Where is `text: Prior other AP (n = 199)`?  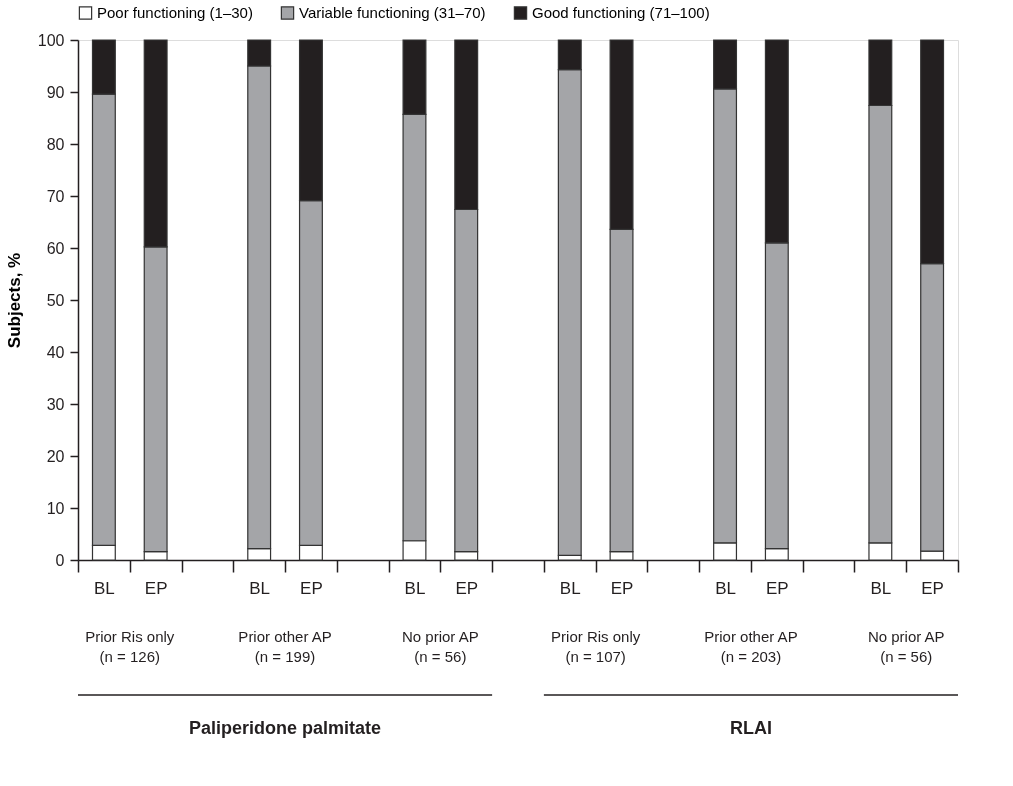
text: Prior other AP (n = 199) is located at coordinates (285, 646).